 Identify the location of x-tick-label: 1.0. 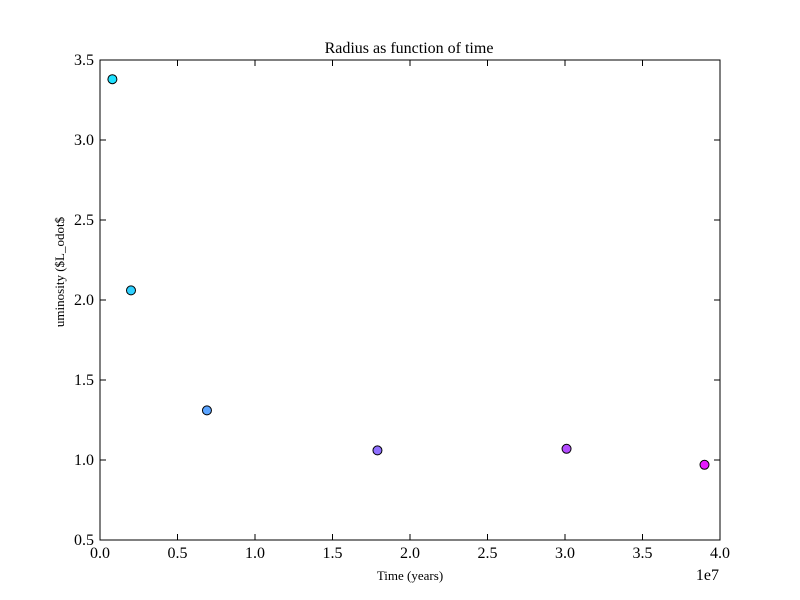
(255, 553).